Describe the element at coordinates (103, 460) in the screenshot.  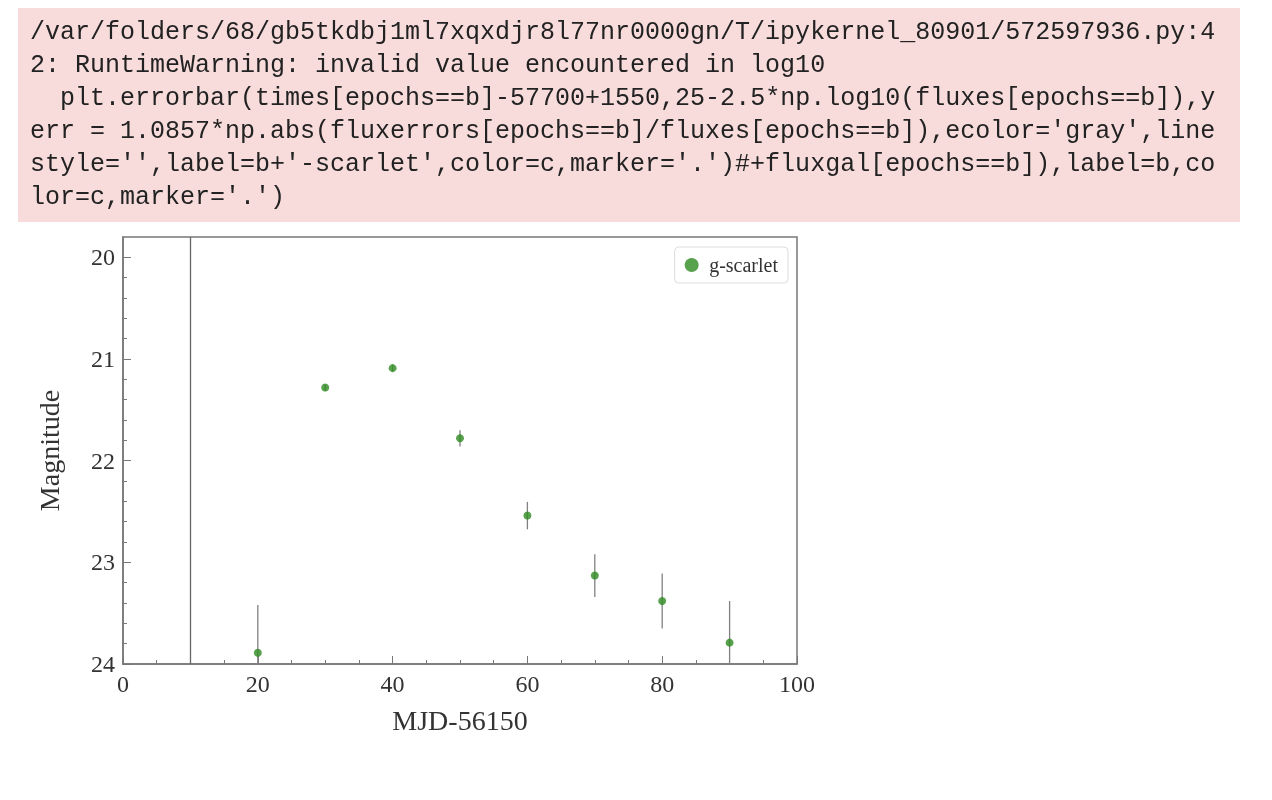
I see `y-tick-label: 22` at that location.